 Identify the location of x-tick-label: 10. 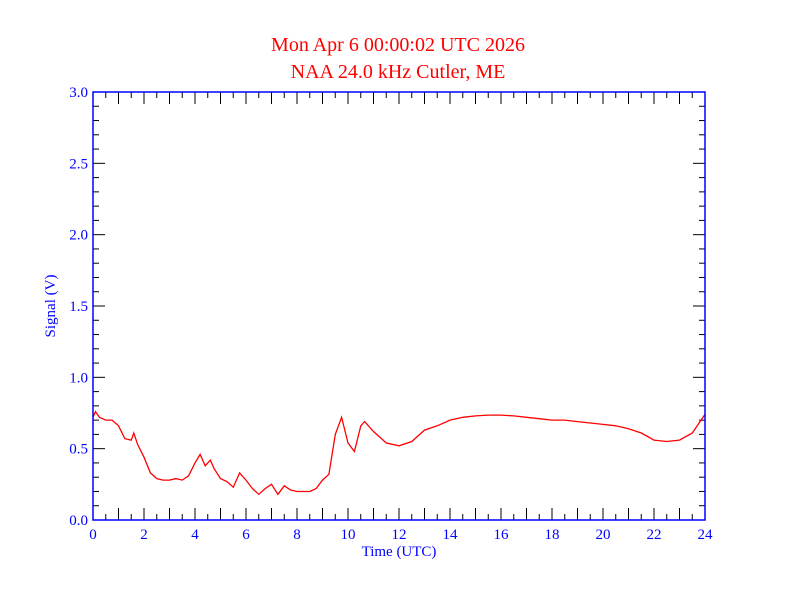
(348, 535).